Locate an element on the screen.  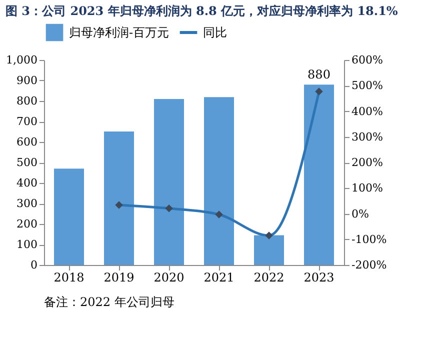
data-label: 880 is located at coordinates (319, 75).